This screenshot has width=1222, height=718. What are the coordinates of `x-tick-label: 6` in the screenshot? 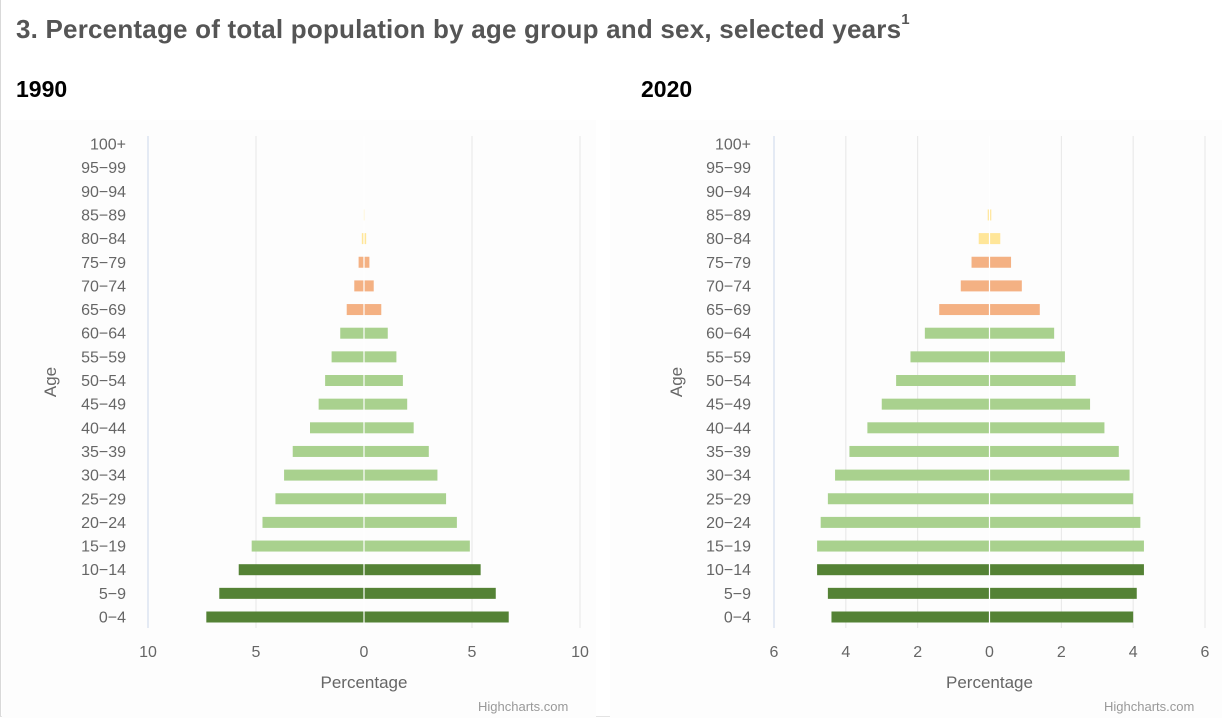 It's located at (1205, 652).